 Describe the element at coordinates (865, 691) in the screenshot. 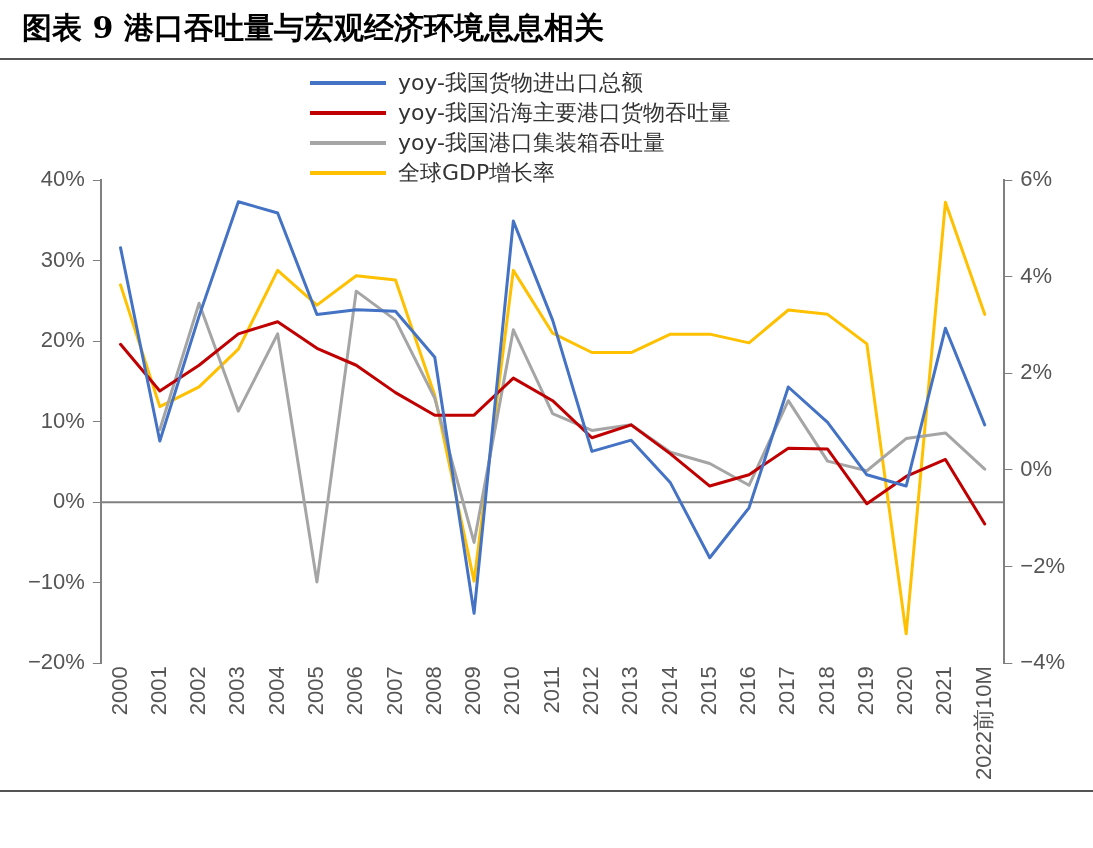

I see `x-tick-label: 2019` at that location.